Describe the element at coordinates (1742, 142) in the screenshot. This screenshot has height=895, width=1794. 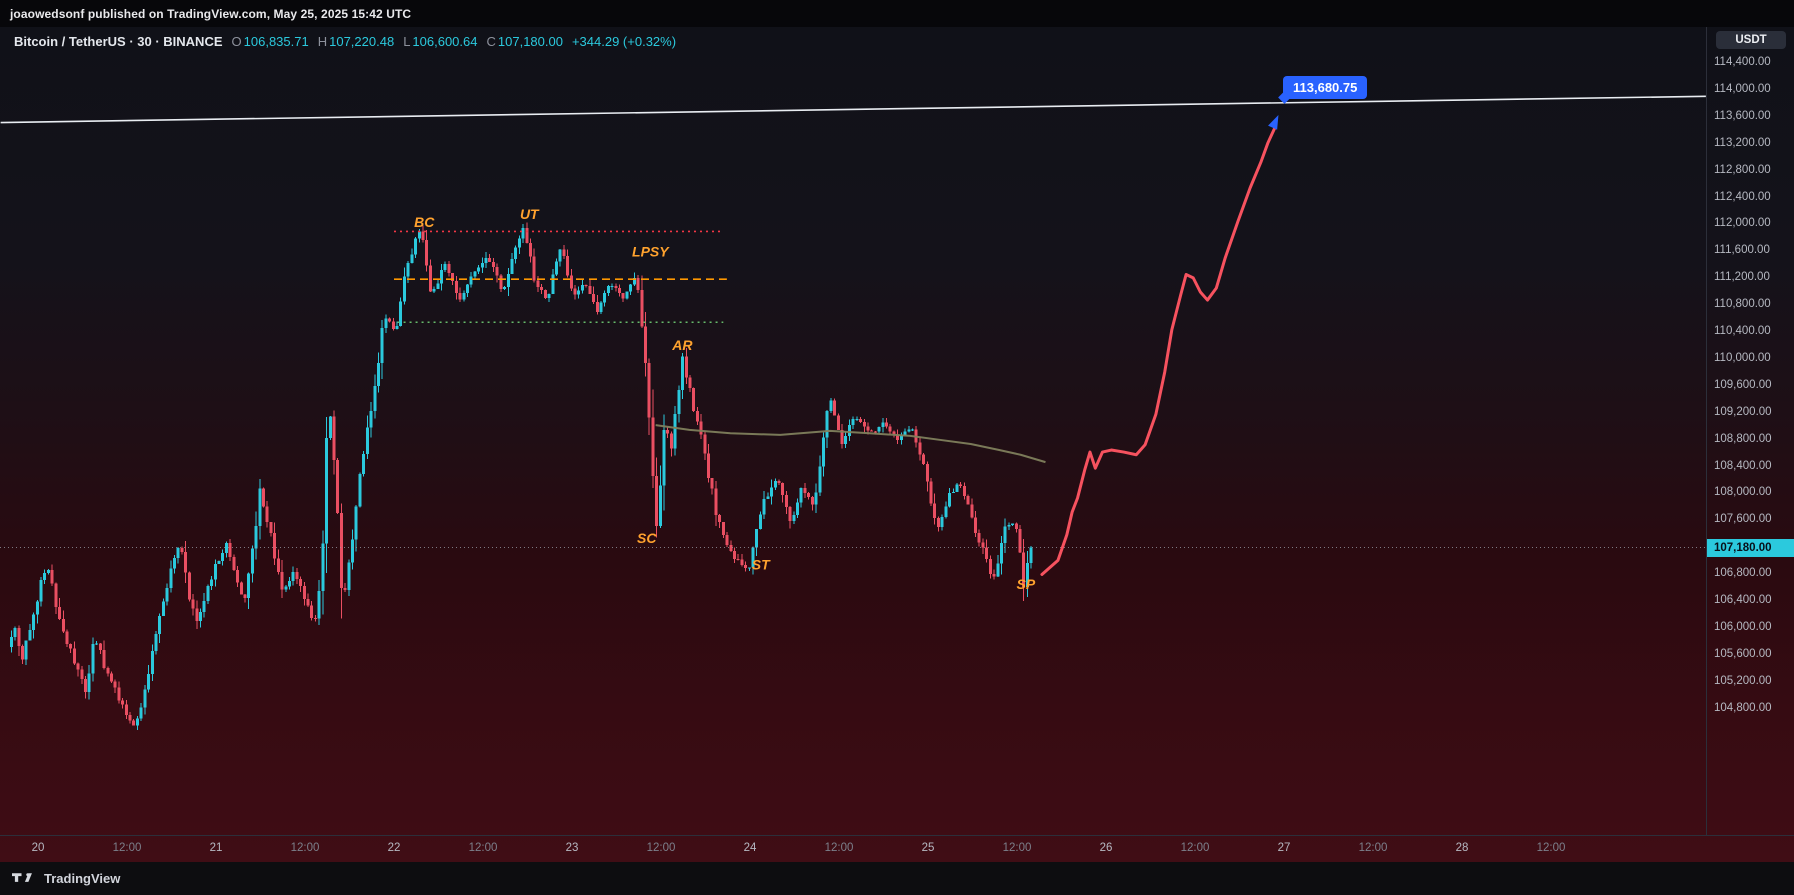
I see `price-tick: 113,200.00` at that location.